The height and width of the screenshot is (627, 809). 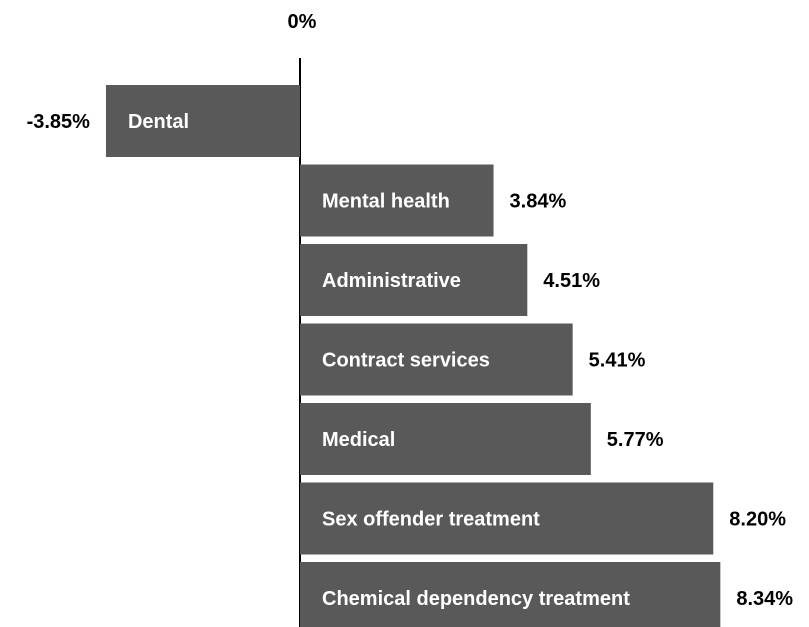 I want to click on bar-medical, so click(x=445, y=439).